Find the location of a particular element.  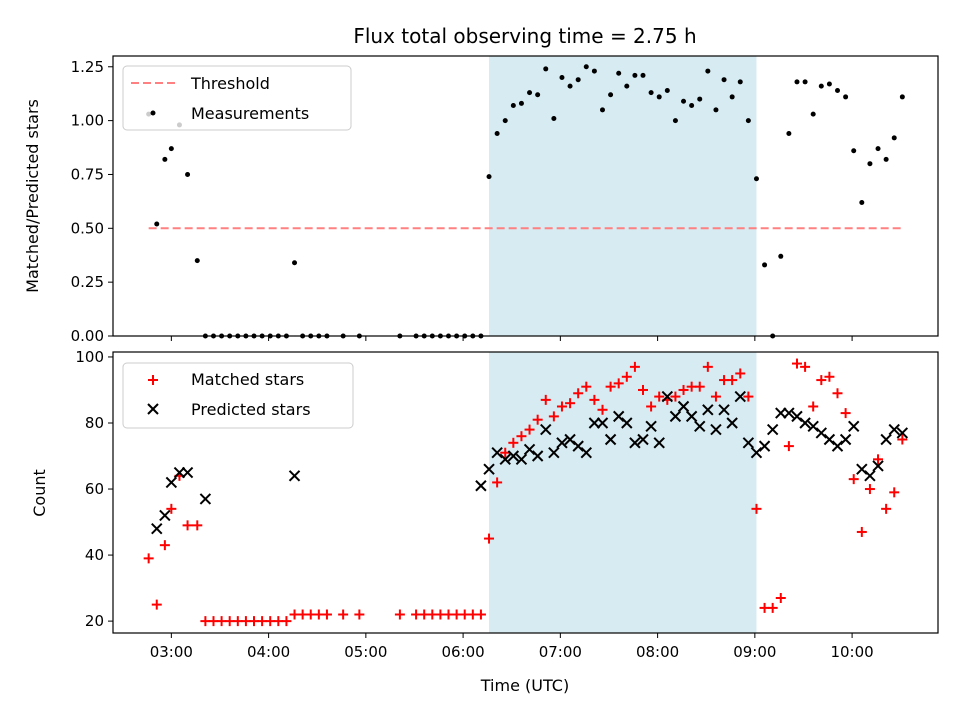

bottom-y-axis: 20 40 60 80 100 is located at coordinates (94, 489).